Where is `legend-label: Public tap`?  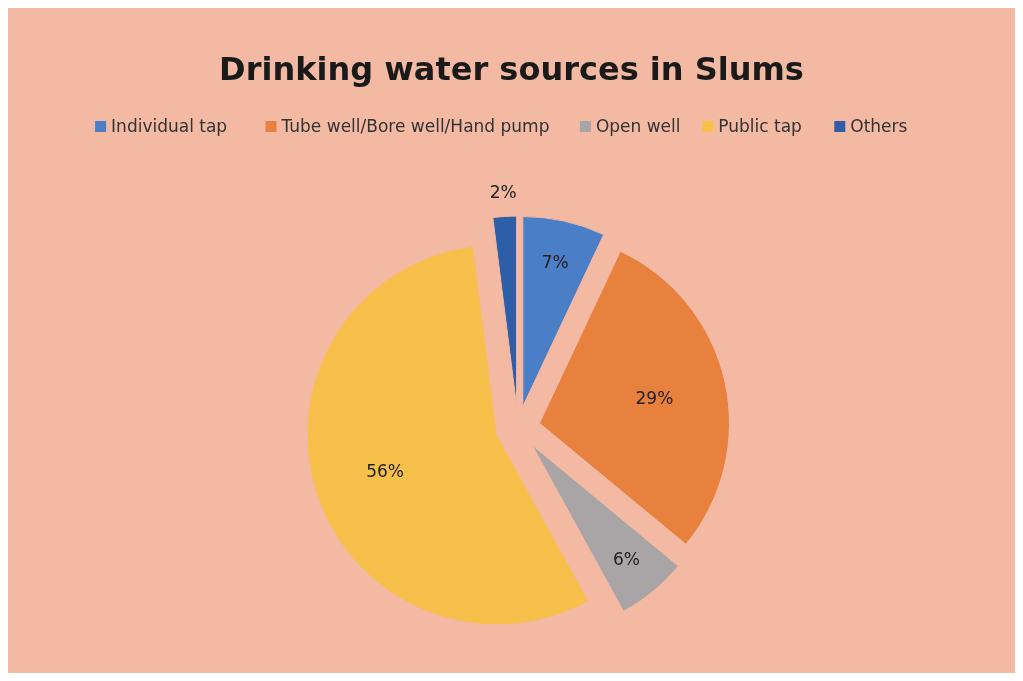
legend-label: Public tap is located at coordinates (760, 126).